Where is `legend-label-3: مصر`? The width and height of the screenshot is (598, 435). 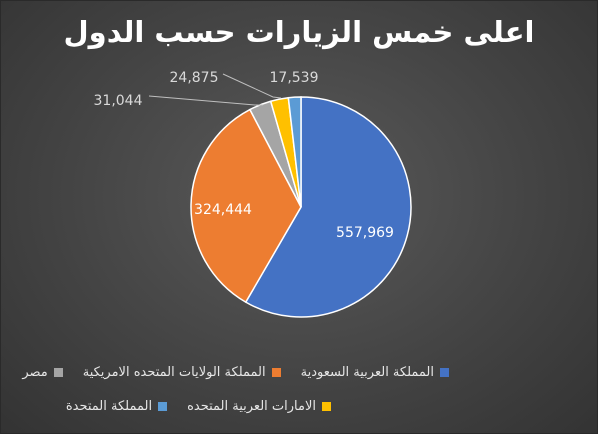 legend-label-3: مصر is located at coordinates (35, 372).